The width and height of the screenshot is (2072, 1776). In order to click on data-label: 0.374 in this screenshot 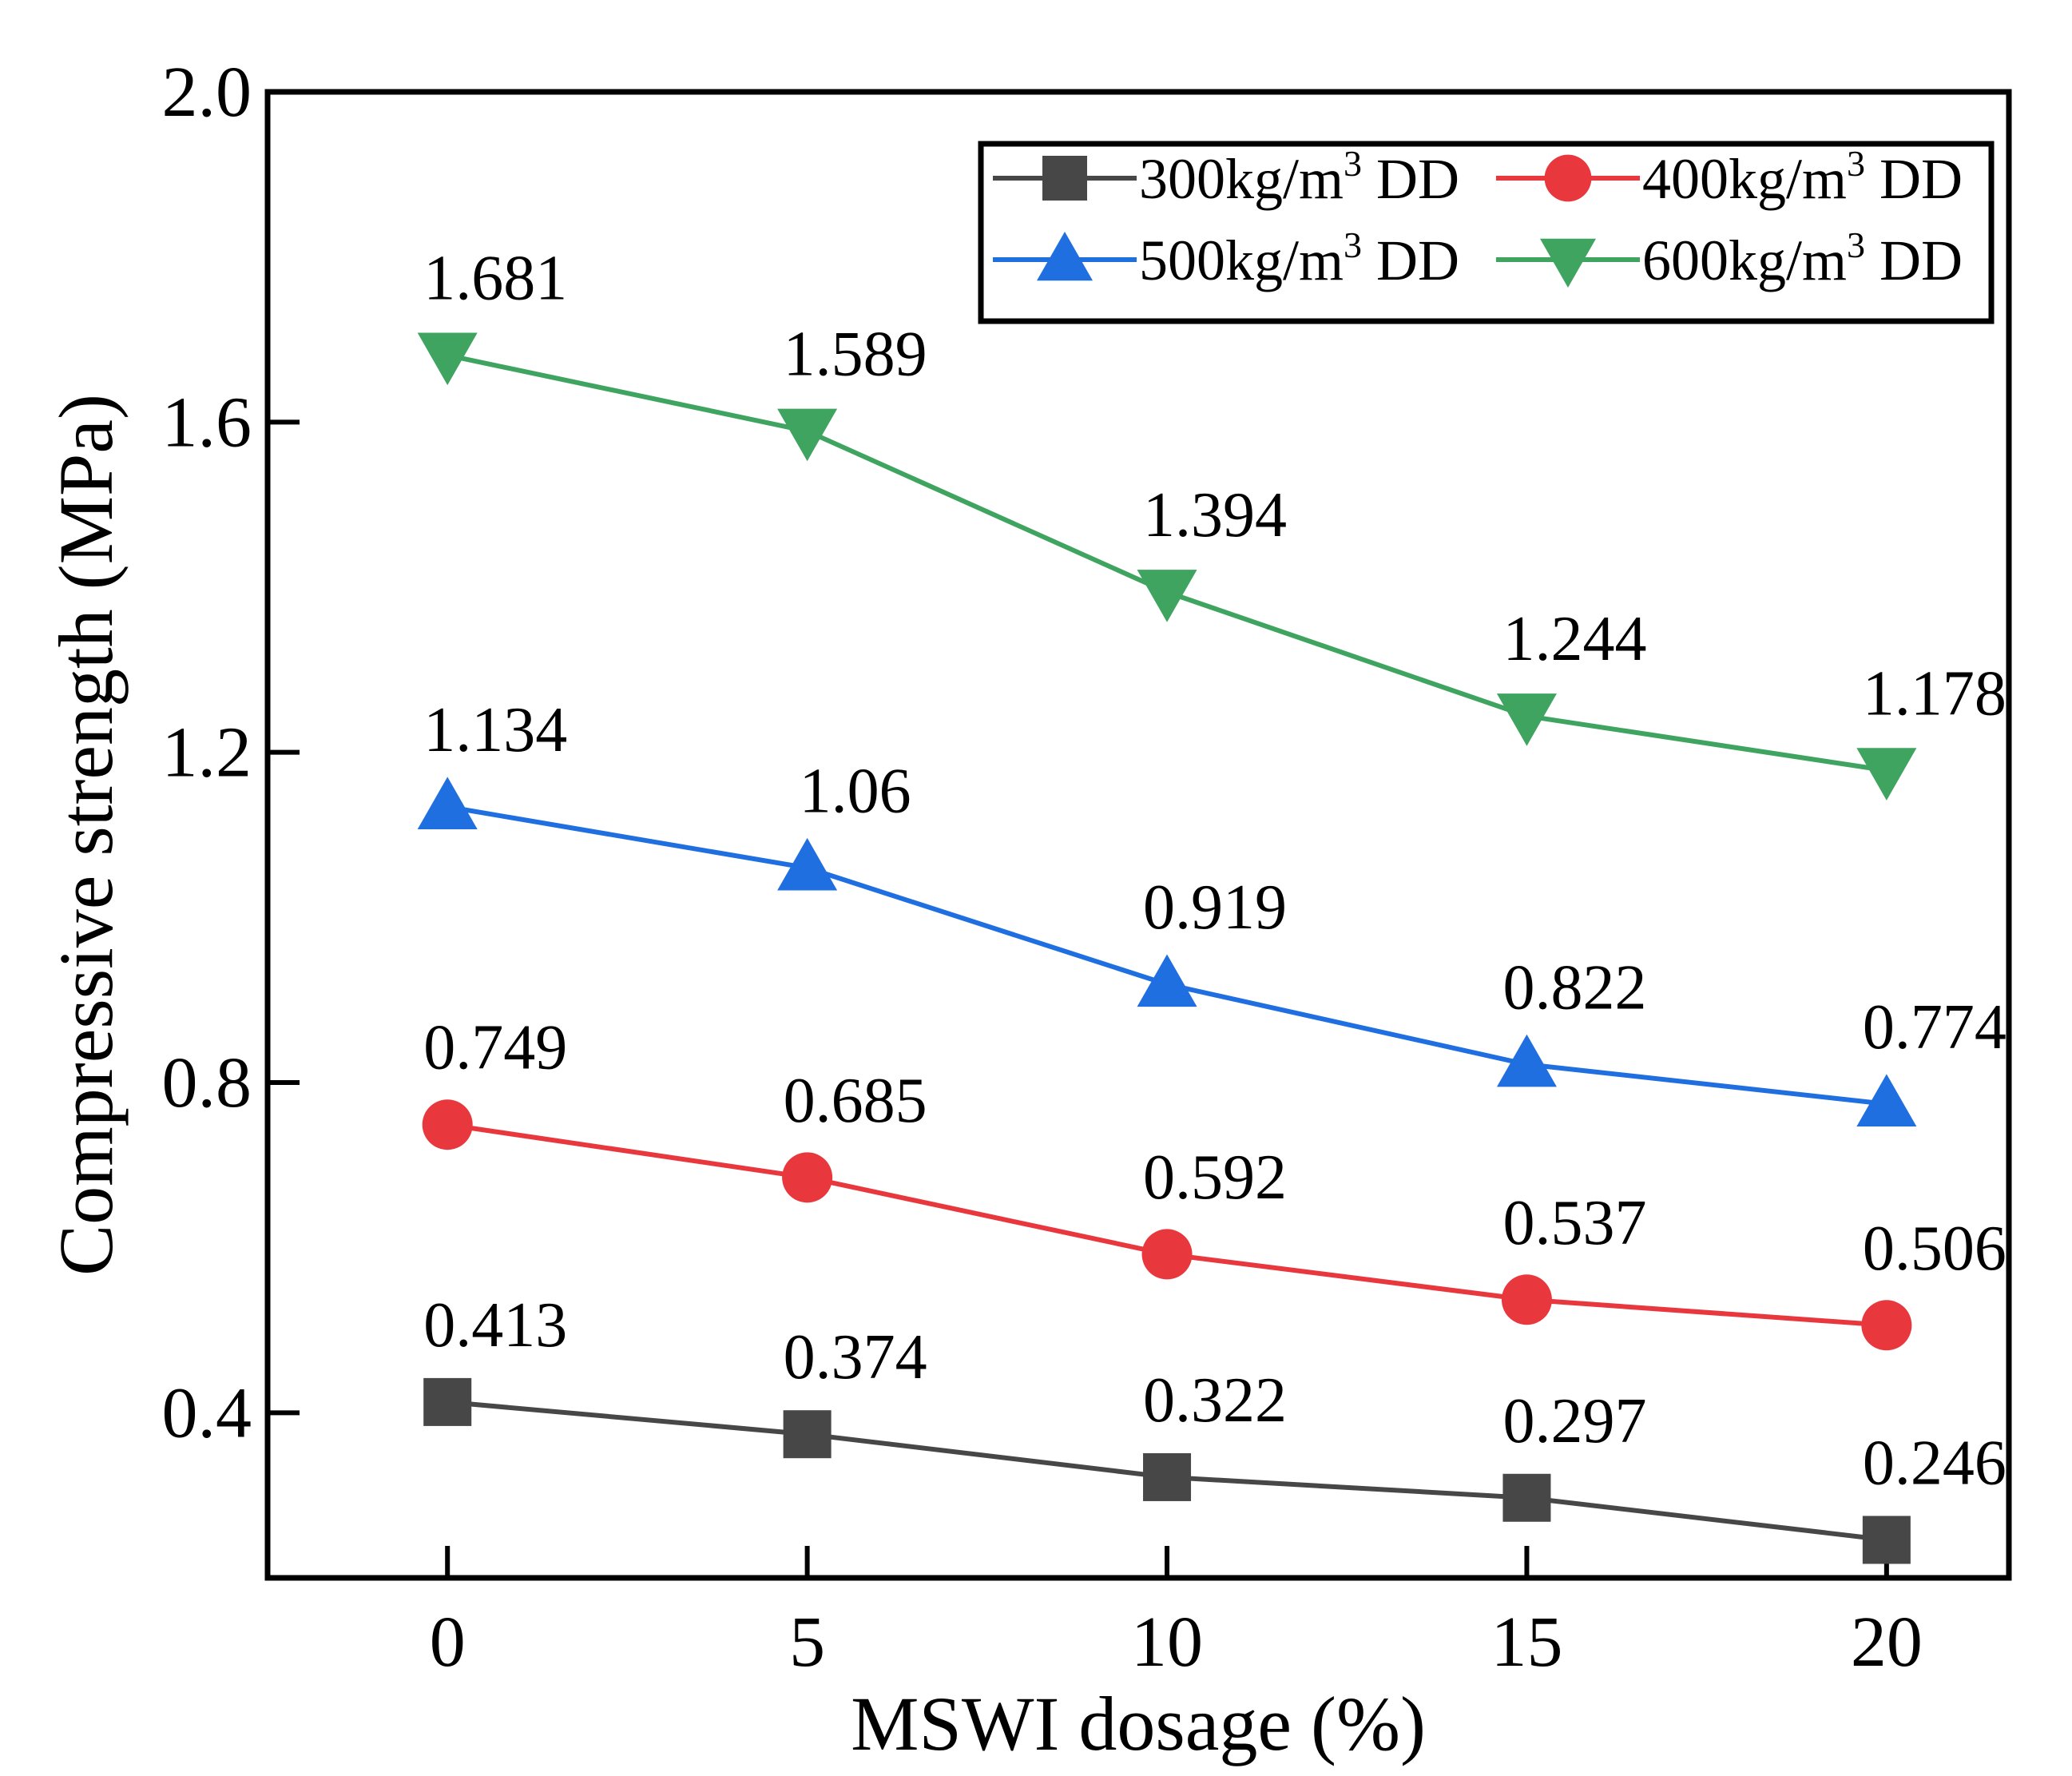, I will do `click(855, 1357)`.